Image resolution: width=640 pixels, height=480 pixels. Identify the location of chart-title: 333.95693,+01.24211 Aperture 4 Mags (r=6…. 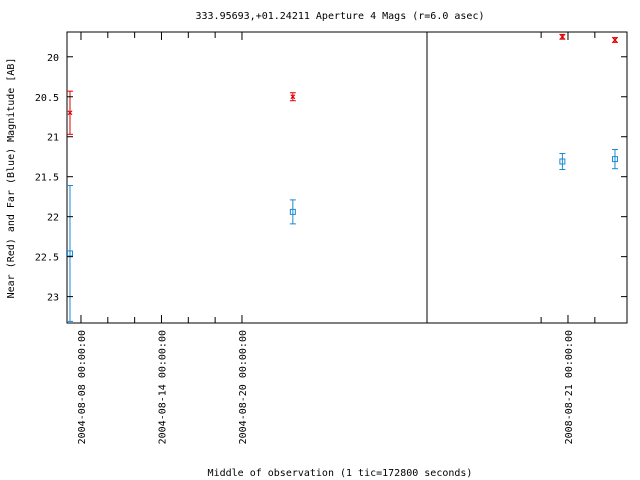
(340, 16).